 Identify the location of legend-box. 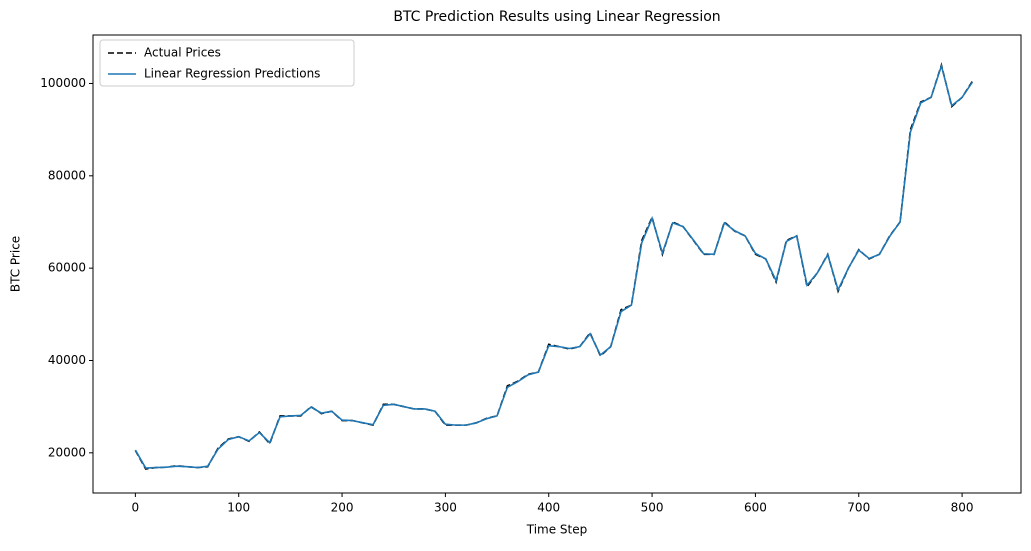
(227, 63).